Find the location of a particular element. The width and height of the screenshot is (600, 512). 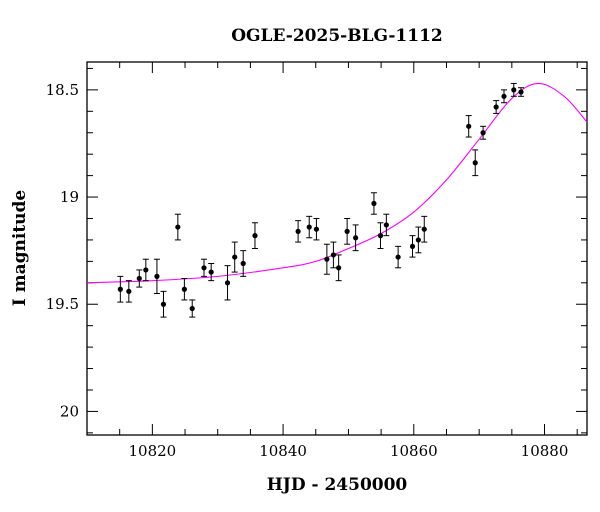

y-axis-label: I magnitude is located at coordinates (20, 248).